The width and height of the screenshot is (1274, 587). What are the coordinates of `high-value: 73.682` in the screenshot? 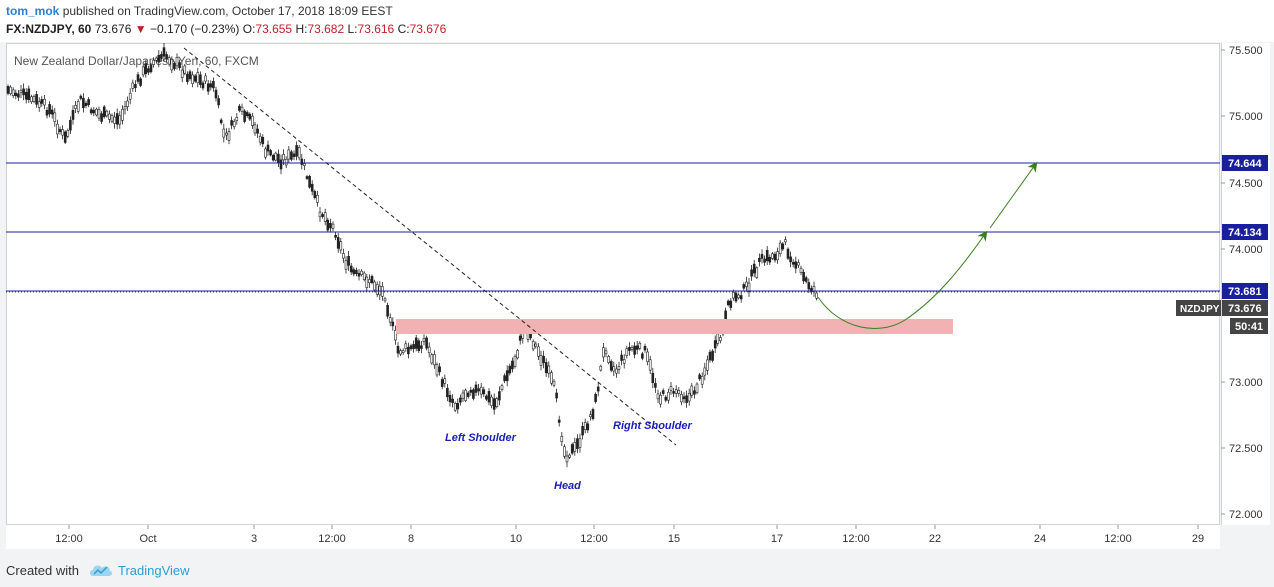 It's located at (326, 29).